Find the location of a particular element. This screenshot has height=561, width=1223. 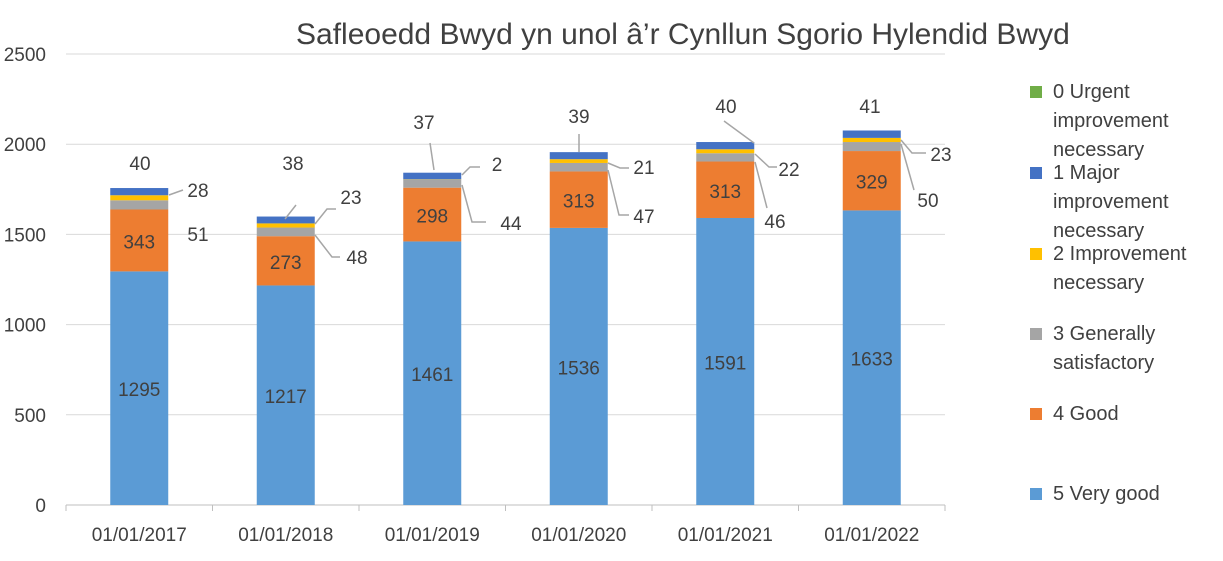

legend-label: 2 Improvement necessary is located at coordinates (1120, 268).